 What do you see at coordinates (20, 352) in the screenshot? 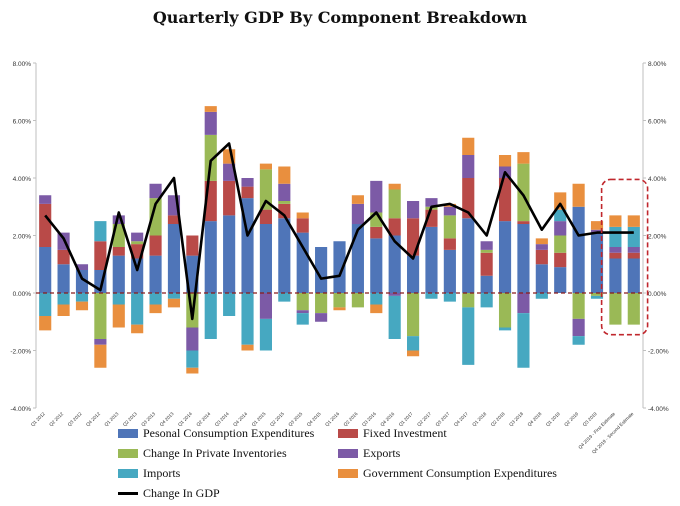
I see `y-tick-label-left: -2.00%` at bounding box center [20, 352].